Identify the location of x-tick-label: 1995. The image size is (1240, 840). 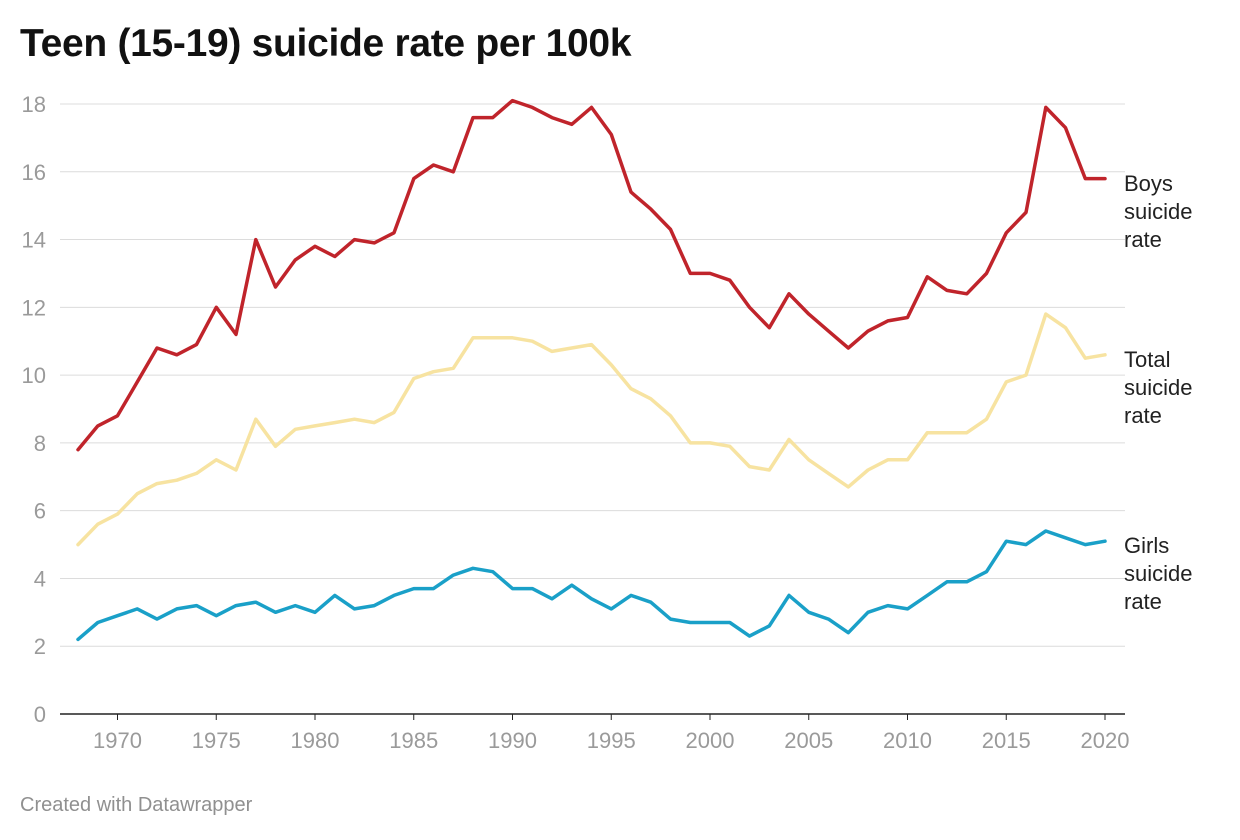
(611, 740).